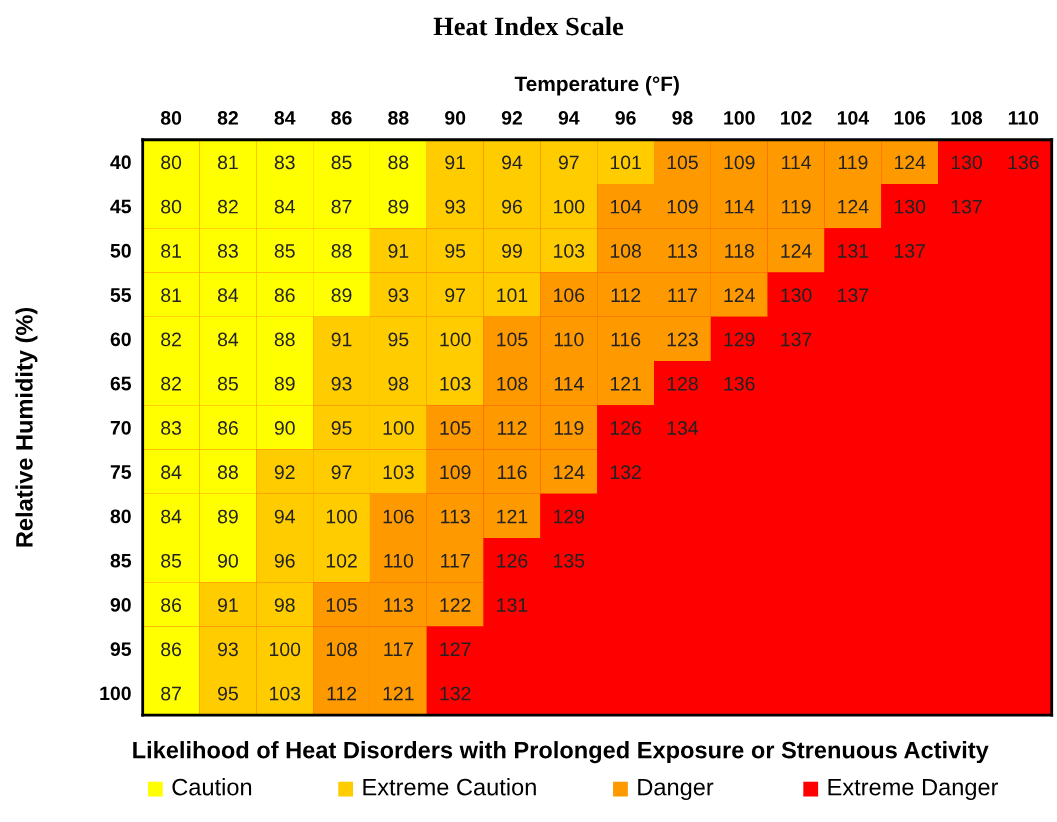 The image size is (1057, 822). Describe the element at coordinates (284, 428) in the screenshot. I see `data-label: 90` at that location.